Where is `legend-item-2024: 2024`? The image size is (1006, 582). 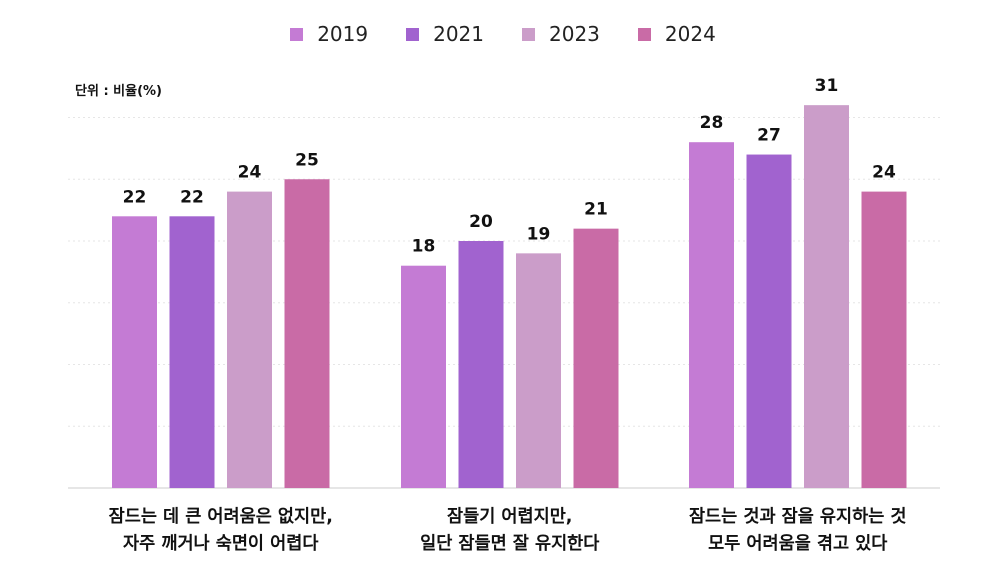 legend-item-2024: 2024 is located at coordinates (676, 34).